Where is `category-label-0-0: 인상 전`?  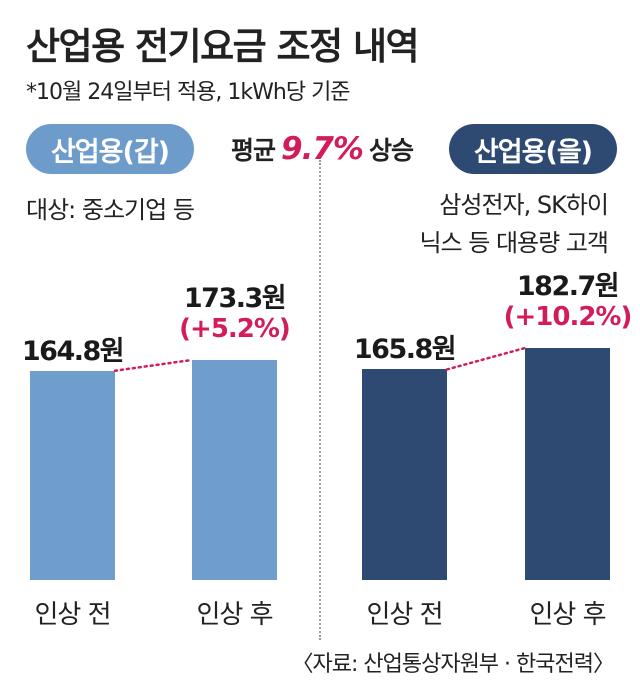 category-label-0-0: 인상 전 is located at coordinates (72, 615).